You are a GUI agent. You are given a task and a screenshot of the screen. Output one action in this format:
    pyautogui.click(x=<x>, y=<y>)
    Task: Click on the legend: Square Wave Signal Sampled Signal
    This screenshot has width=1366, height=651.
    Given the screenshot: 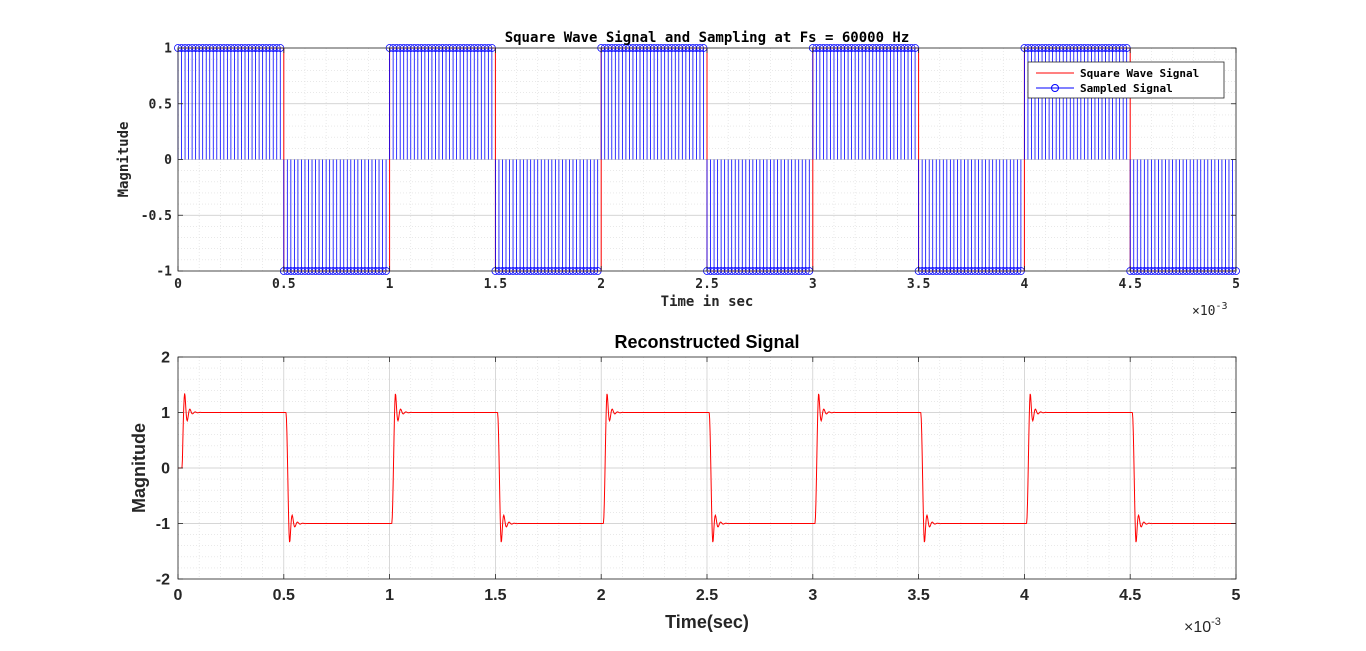 What is the action you would take?
    pyautogui.click(x=1126, y=80)
    